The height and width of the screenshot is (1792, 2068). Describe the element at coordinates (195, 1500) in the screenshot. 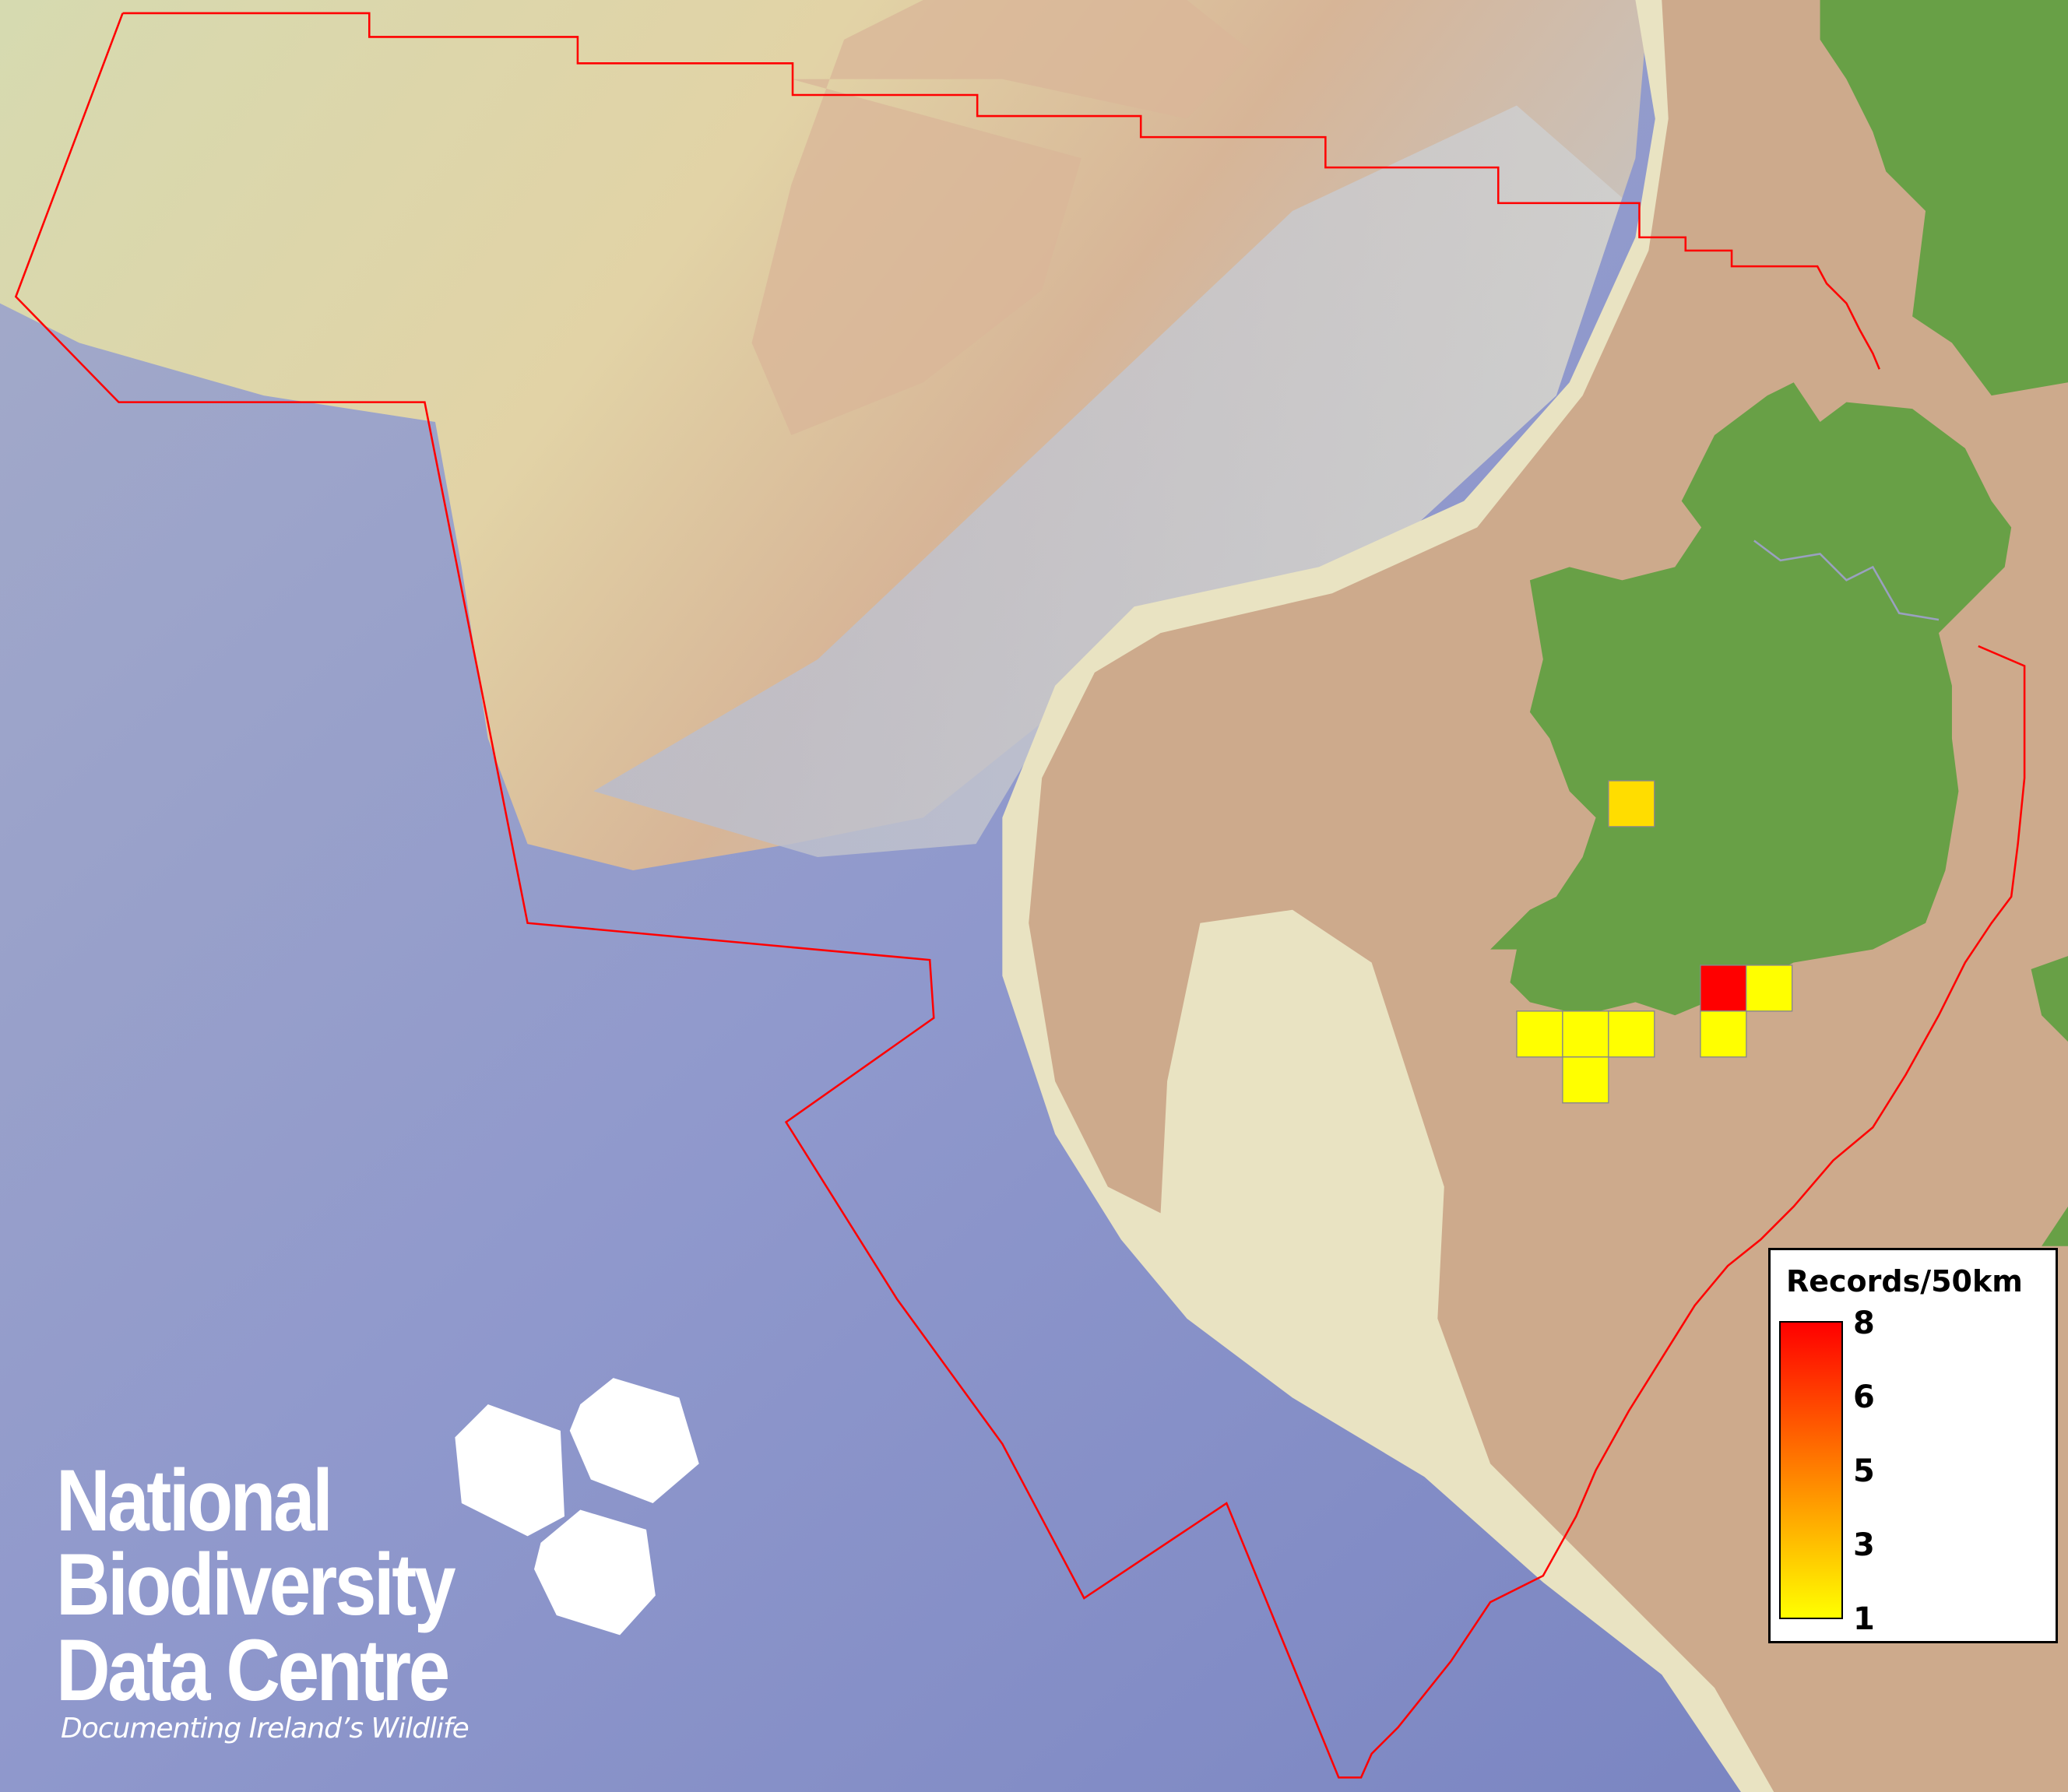

I see `logo-line-national: National` at that location.